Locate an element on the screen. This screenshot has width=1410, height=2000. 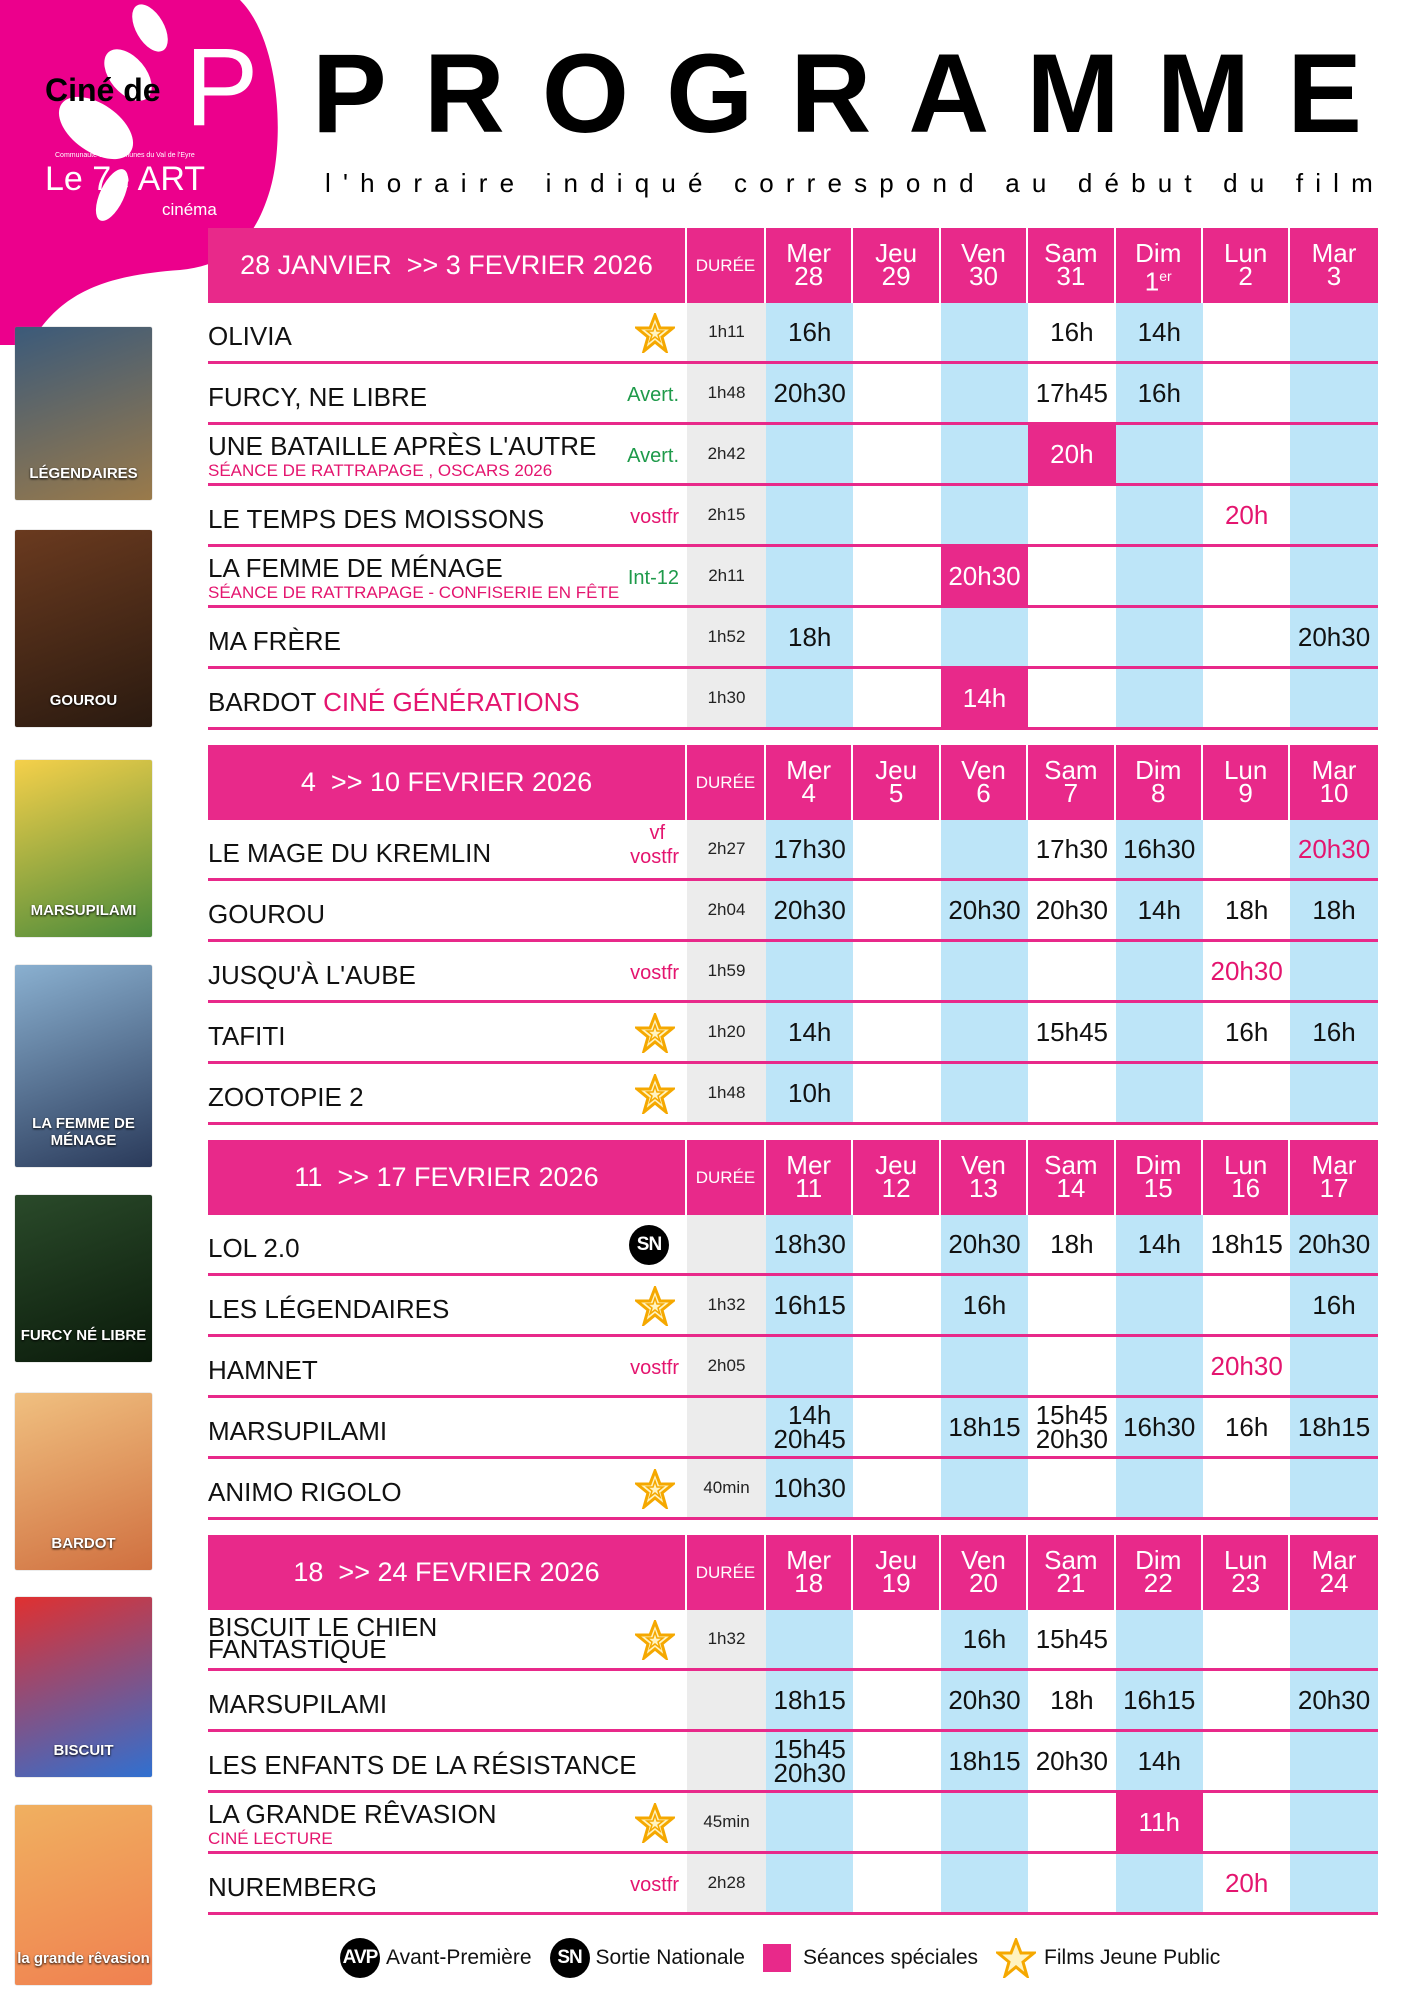
movie-poster: LÉGENDAIRES is located at coordinates (83, 413).